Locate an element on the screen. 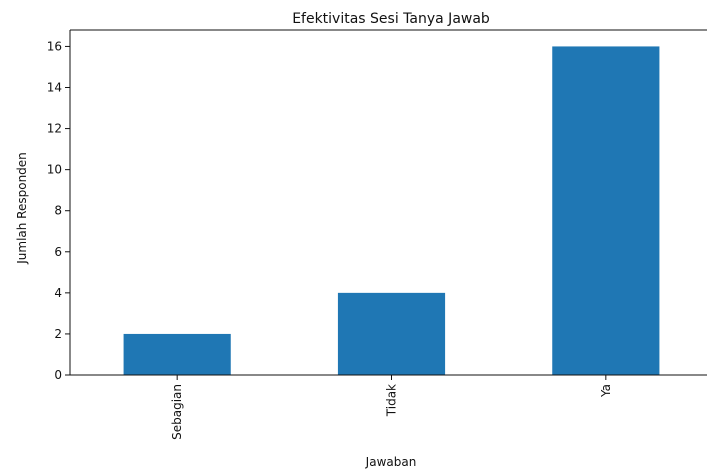  y-axis-label: Jumlah Responden is located at coordinates (22, 208).